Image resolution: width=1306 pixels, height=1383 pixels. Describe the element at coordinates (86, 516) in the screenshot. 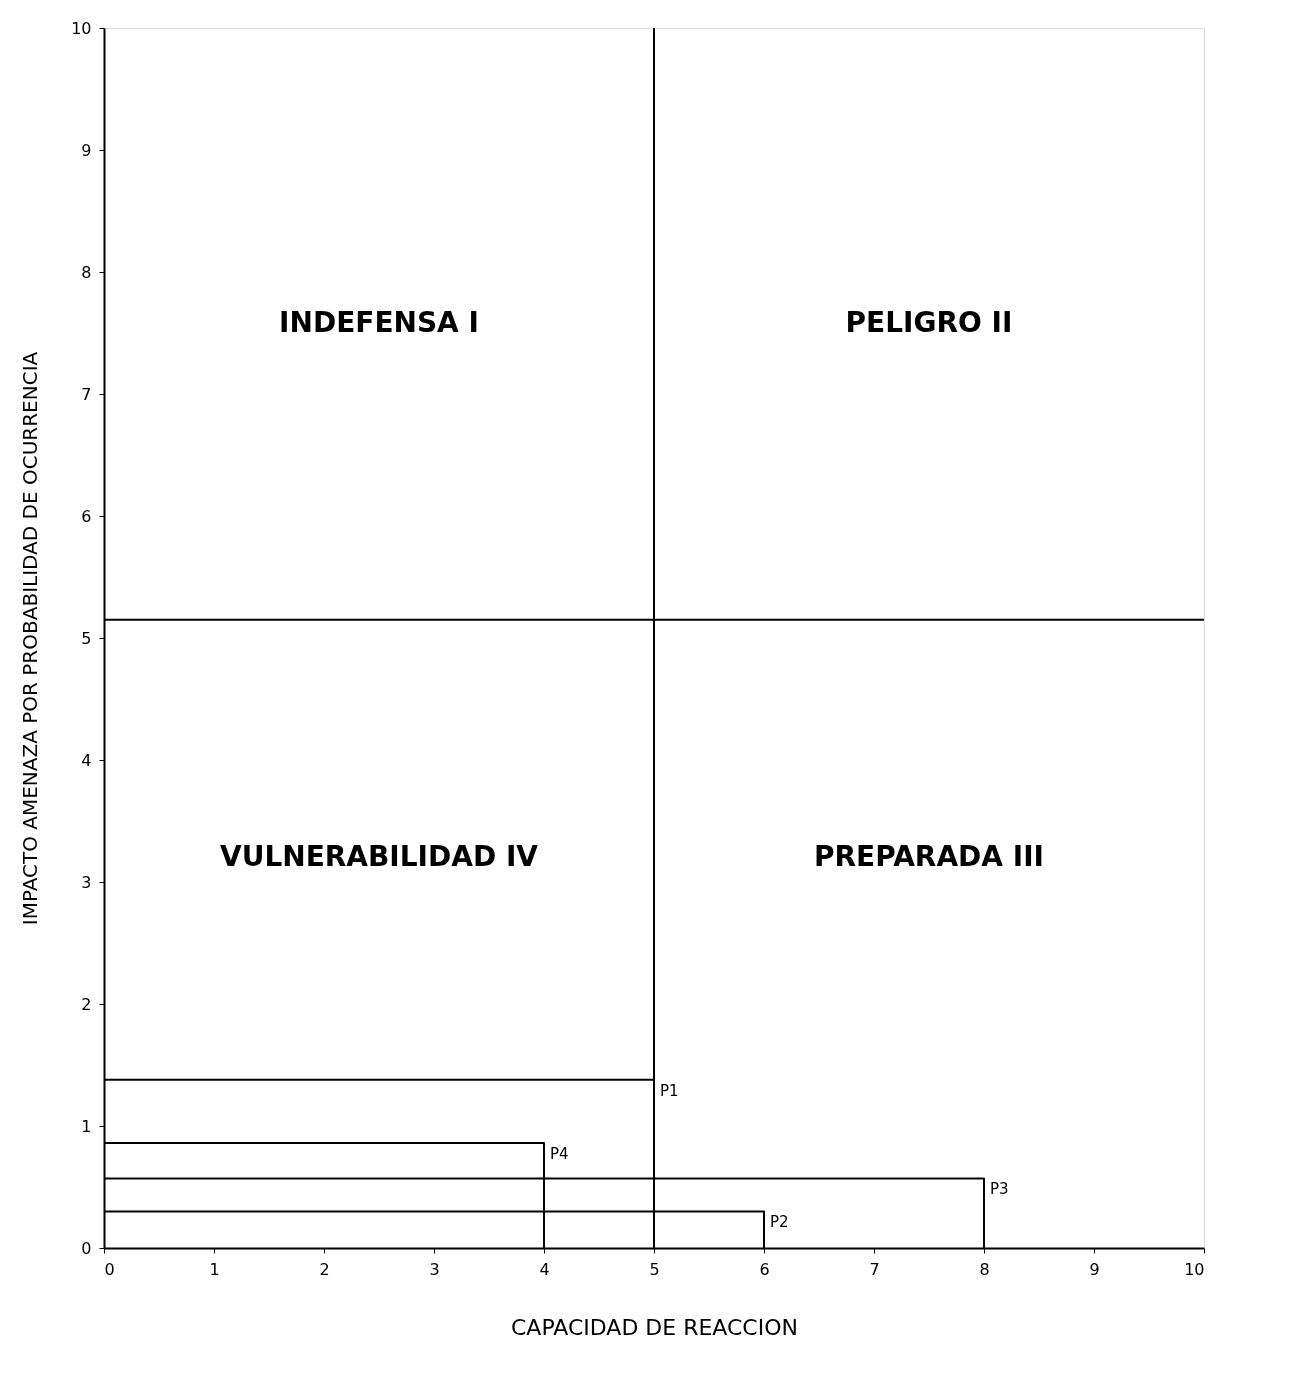

I see `y-tick-label: 6` at that location.